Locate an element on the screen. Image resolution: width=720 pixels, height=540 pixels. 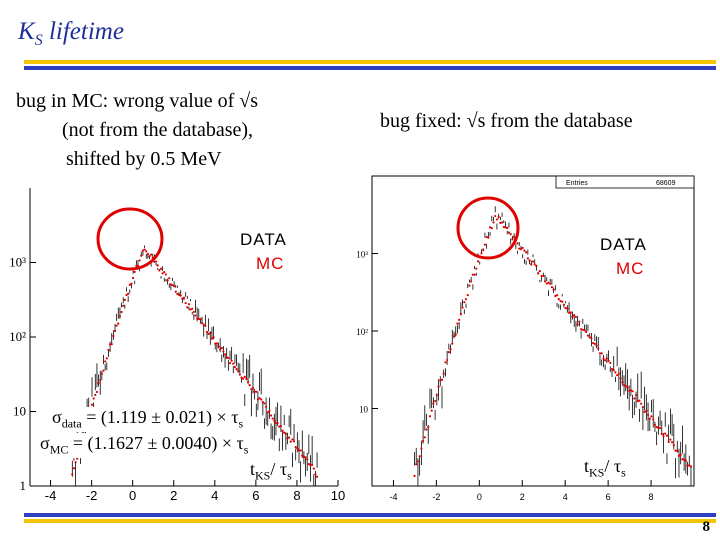
right-y-tick-label: 10² is located at coordinates (362, 332).